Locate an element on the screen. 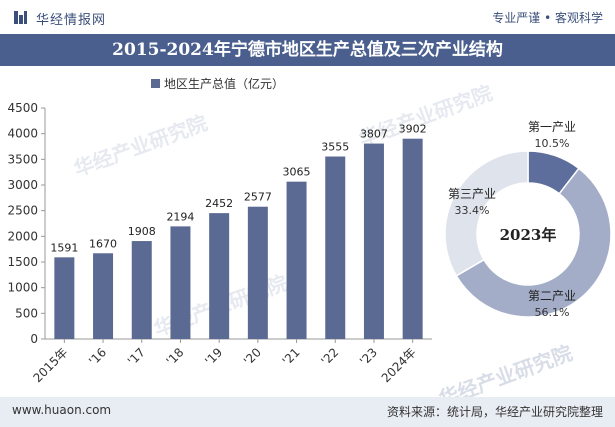  bar-value-label: 1908 is located at coordinates (142, 231).